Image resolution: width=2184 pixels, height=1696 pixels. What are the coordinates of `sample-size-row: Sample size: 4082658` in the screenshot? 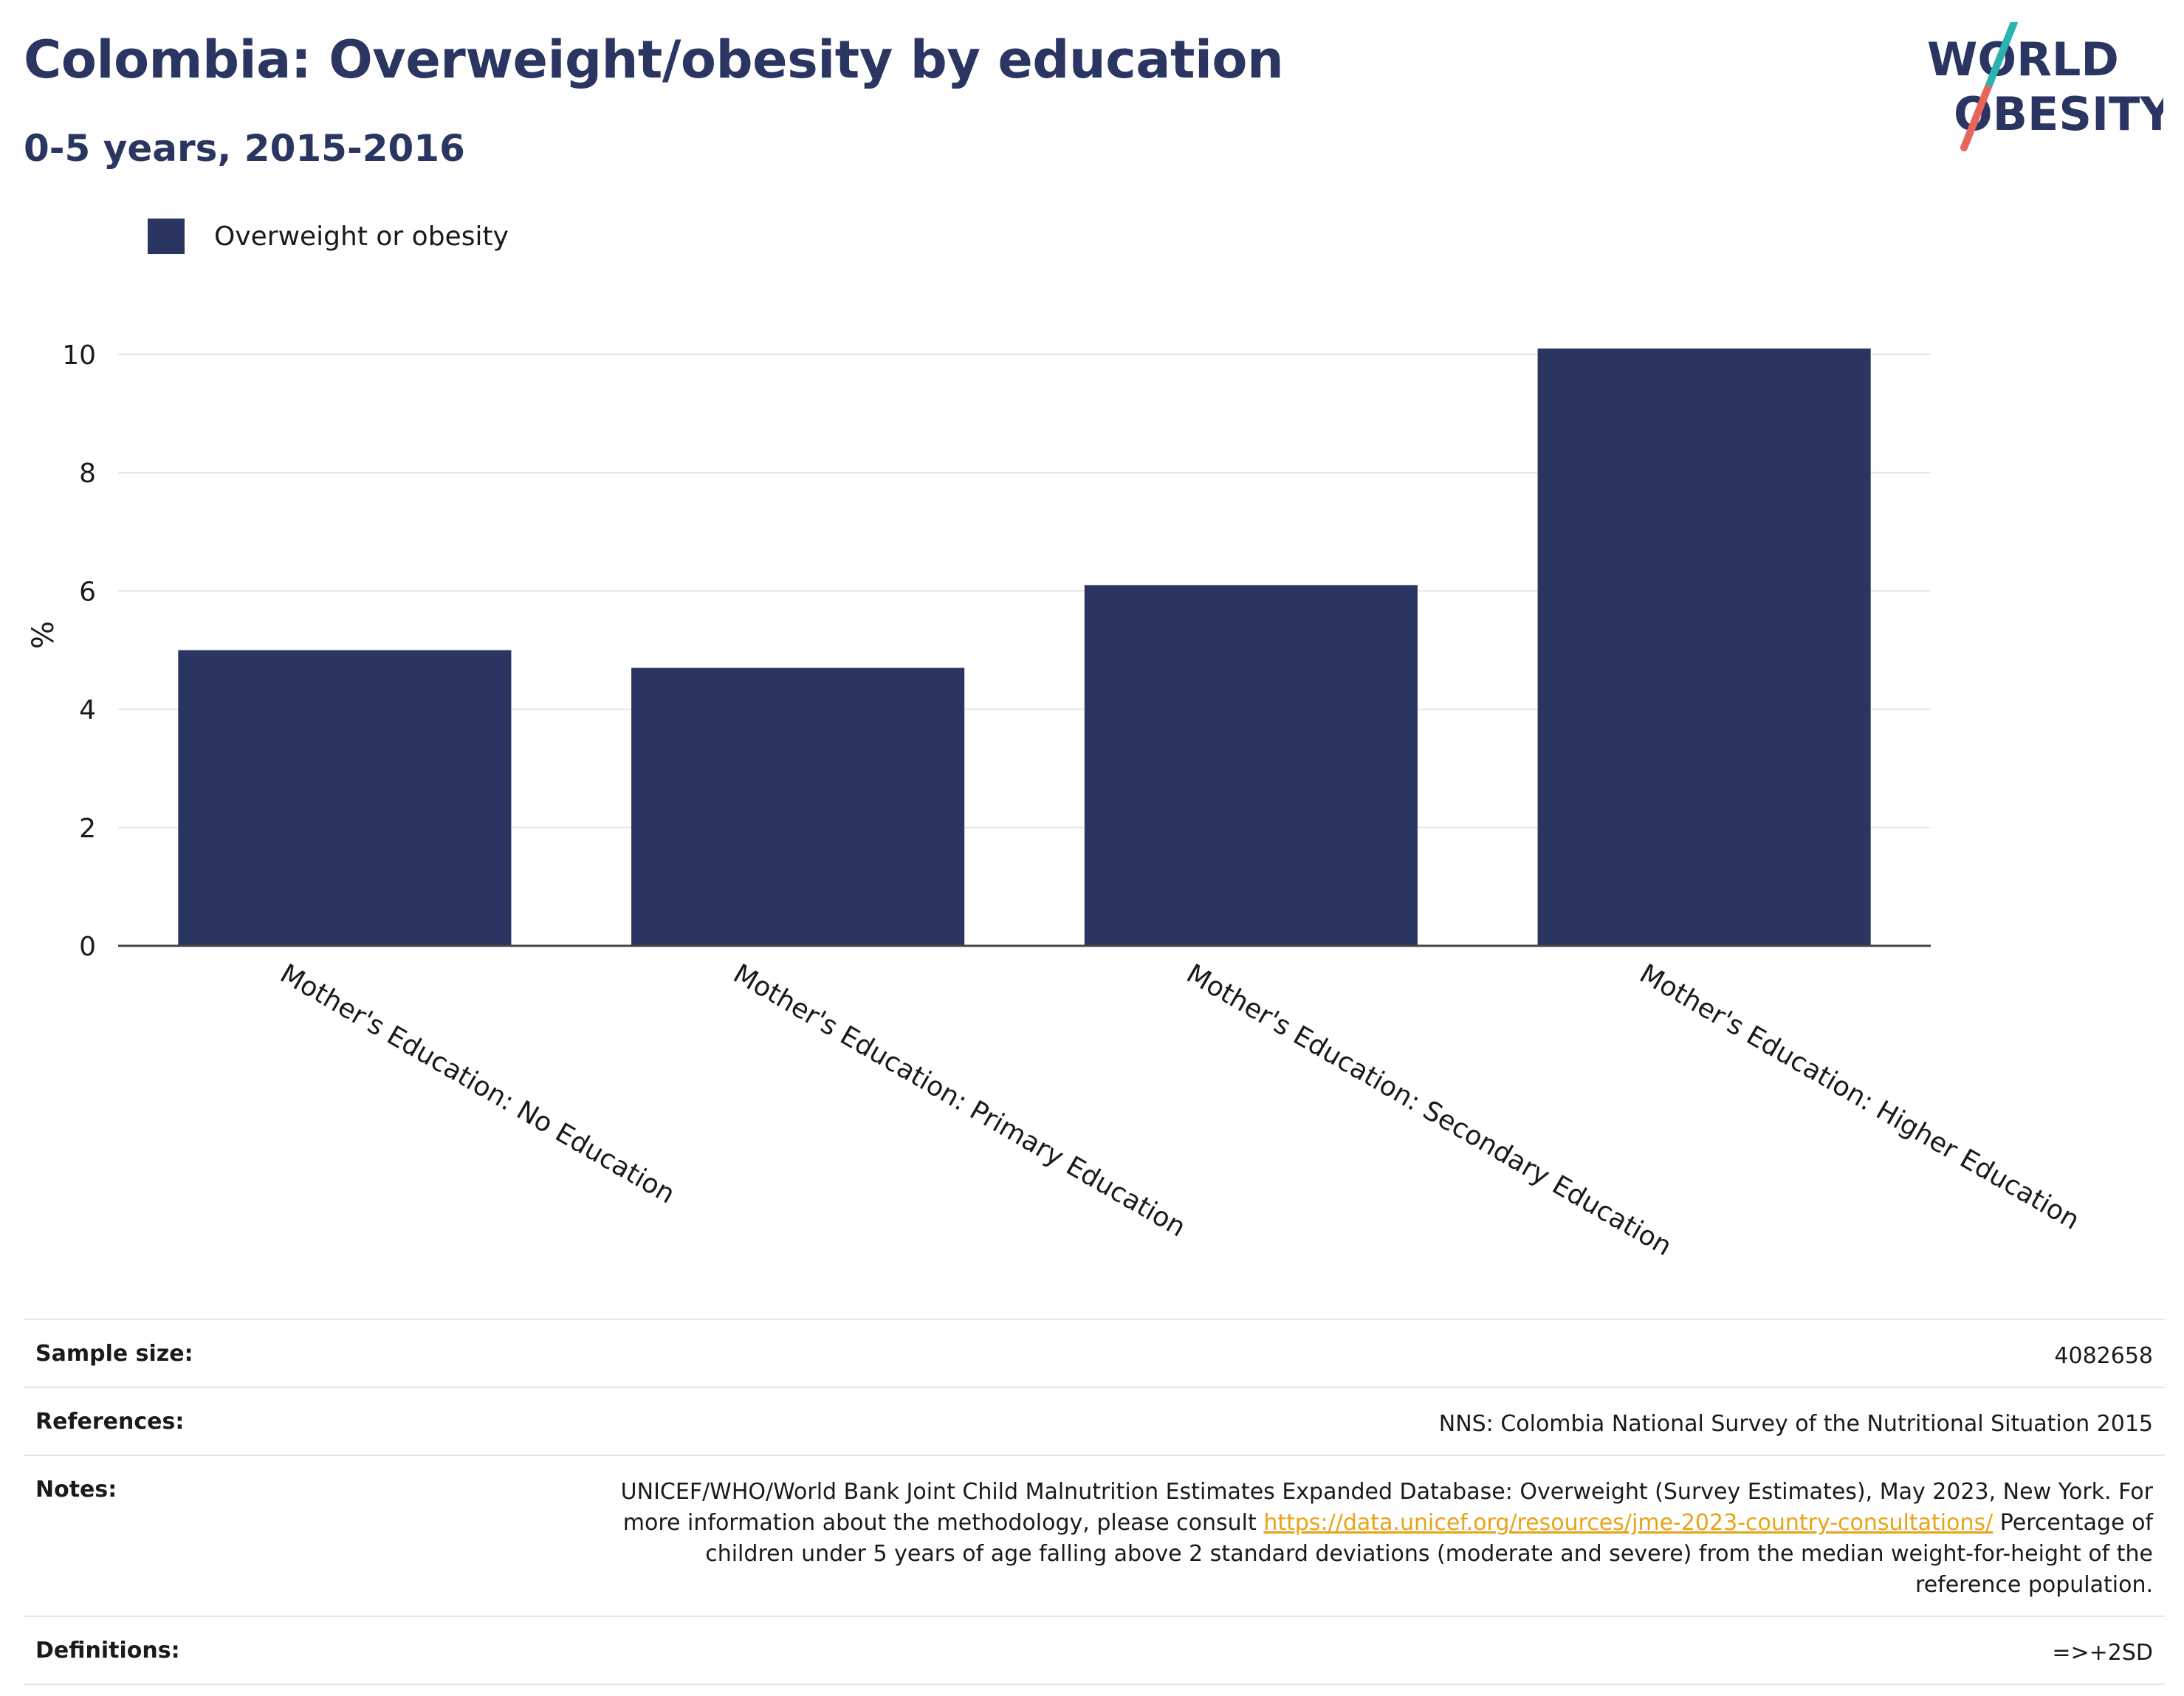 It's located at (1095, 1353).